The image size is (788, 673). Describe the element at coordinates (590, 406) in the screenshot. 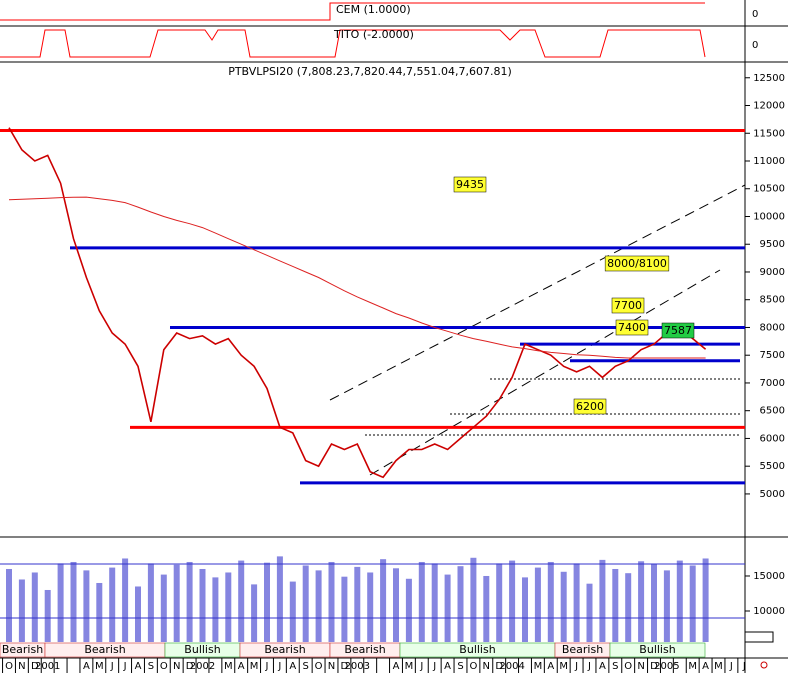

I see `annotation: 6200` at that location.